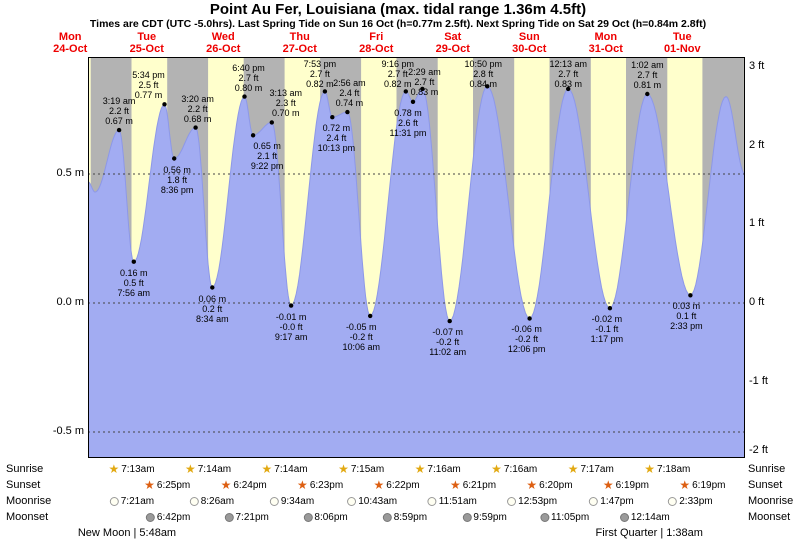 Image resolution: width=796 pixels, height=539 pixels. I want to click on moonrise-time: 9:34am, so click(297, 501).